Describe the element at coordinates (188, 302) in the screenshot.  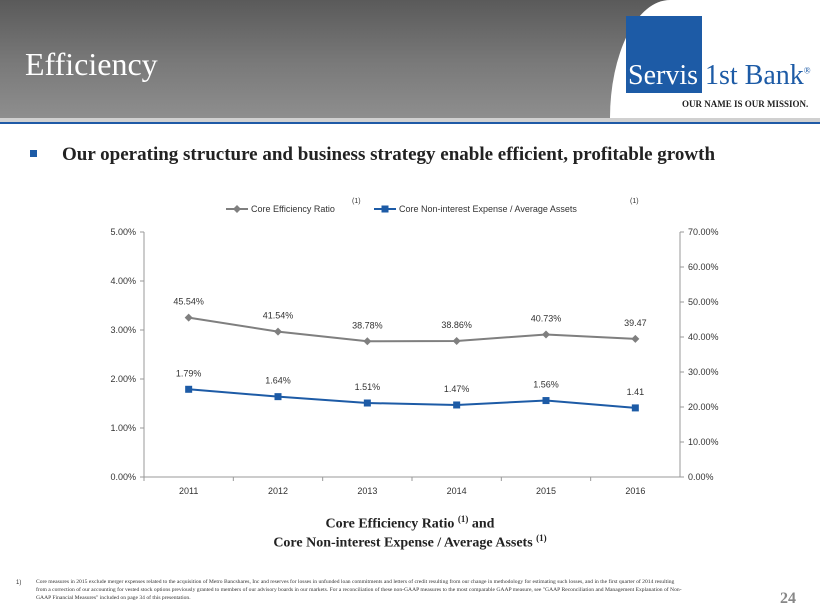
I see `data-label: 45.54%` at that location.